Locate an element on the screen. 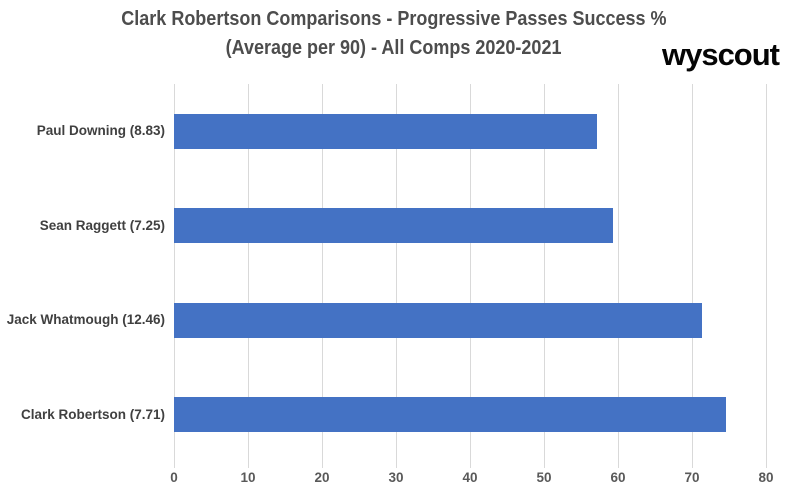 The image size is (787, 498). chart-title-line2: (Average per 90) - All Comps 2020-2021 is located at coordinates (393, 48).